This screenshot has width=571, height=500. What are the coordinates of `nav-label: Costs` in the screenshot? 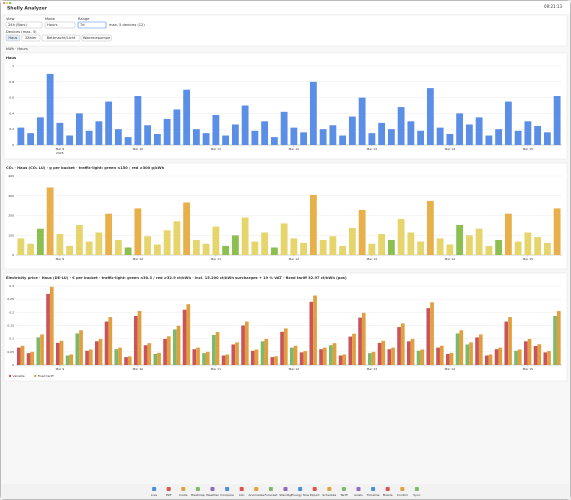 It's located at (183, 495).